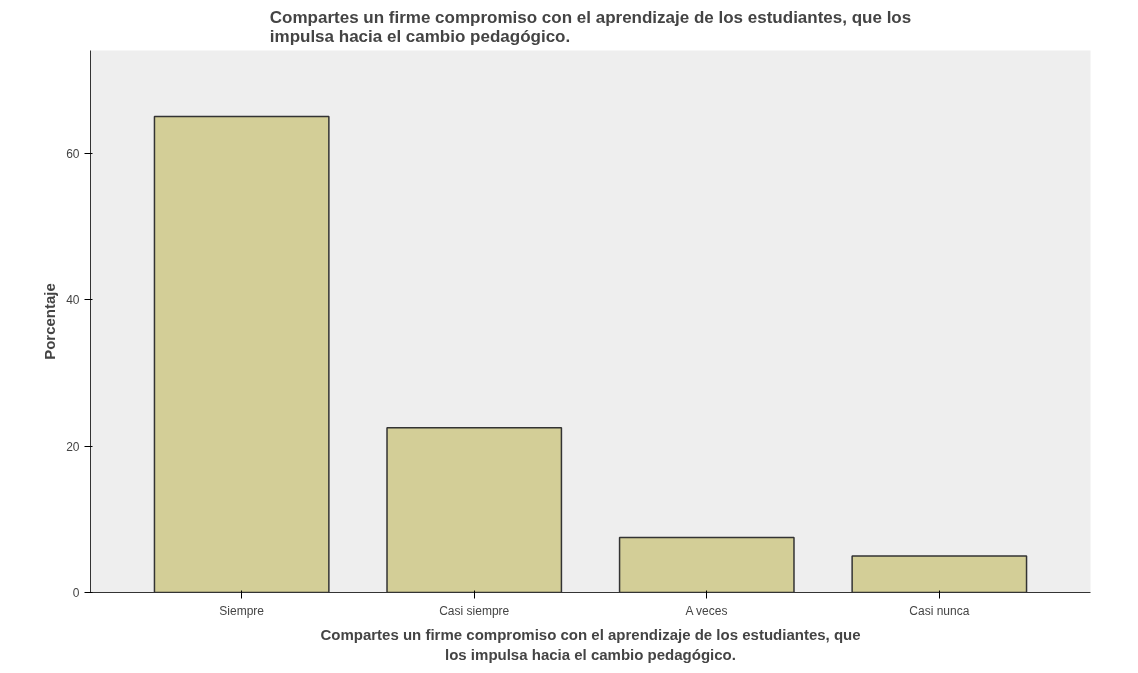 The width and height of the screenshot is (1138, 673). What do you see at coordinates (73, 446) in the screenshot?
I see `y-tick-label: 20` at bounding box center [73, 446].